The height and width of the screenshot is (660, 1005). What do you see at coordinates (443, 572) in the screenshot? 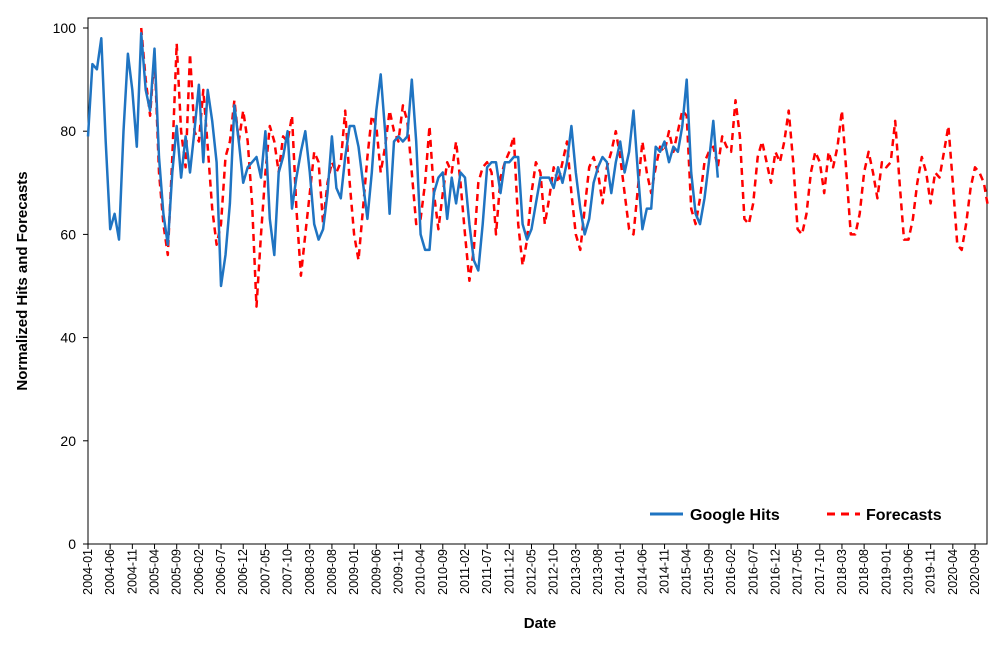
I see `x-tick-label: 2010-09` at bounding box center [443, 572].